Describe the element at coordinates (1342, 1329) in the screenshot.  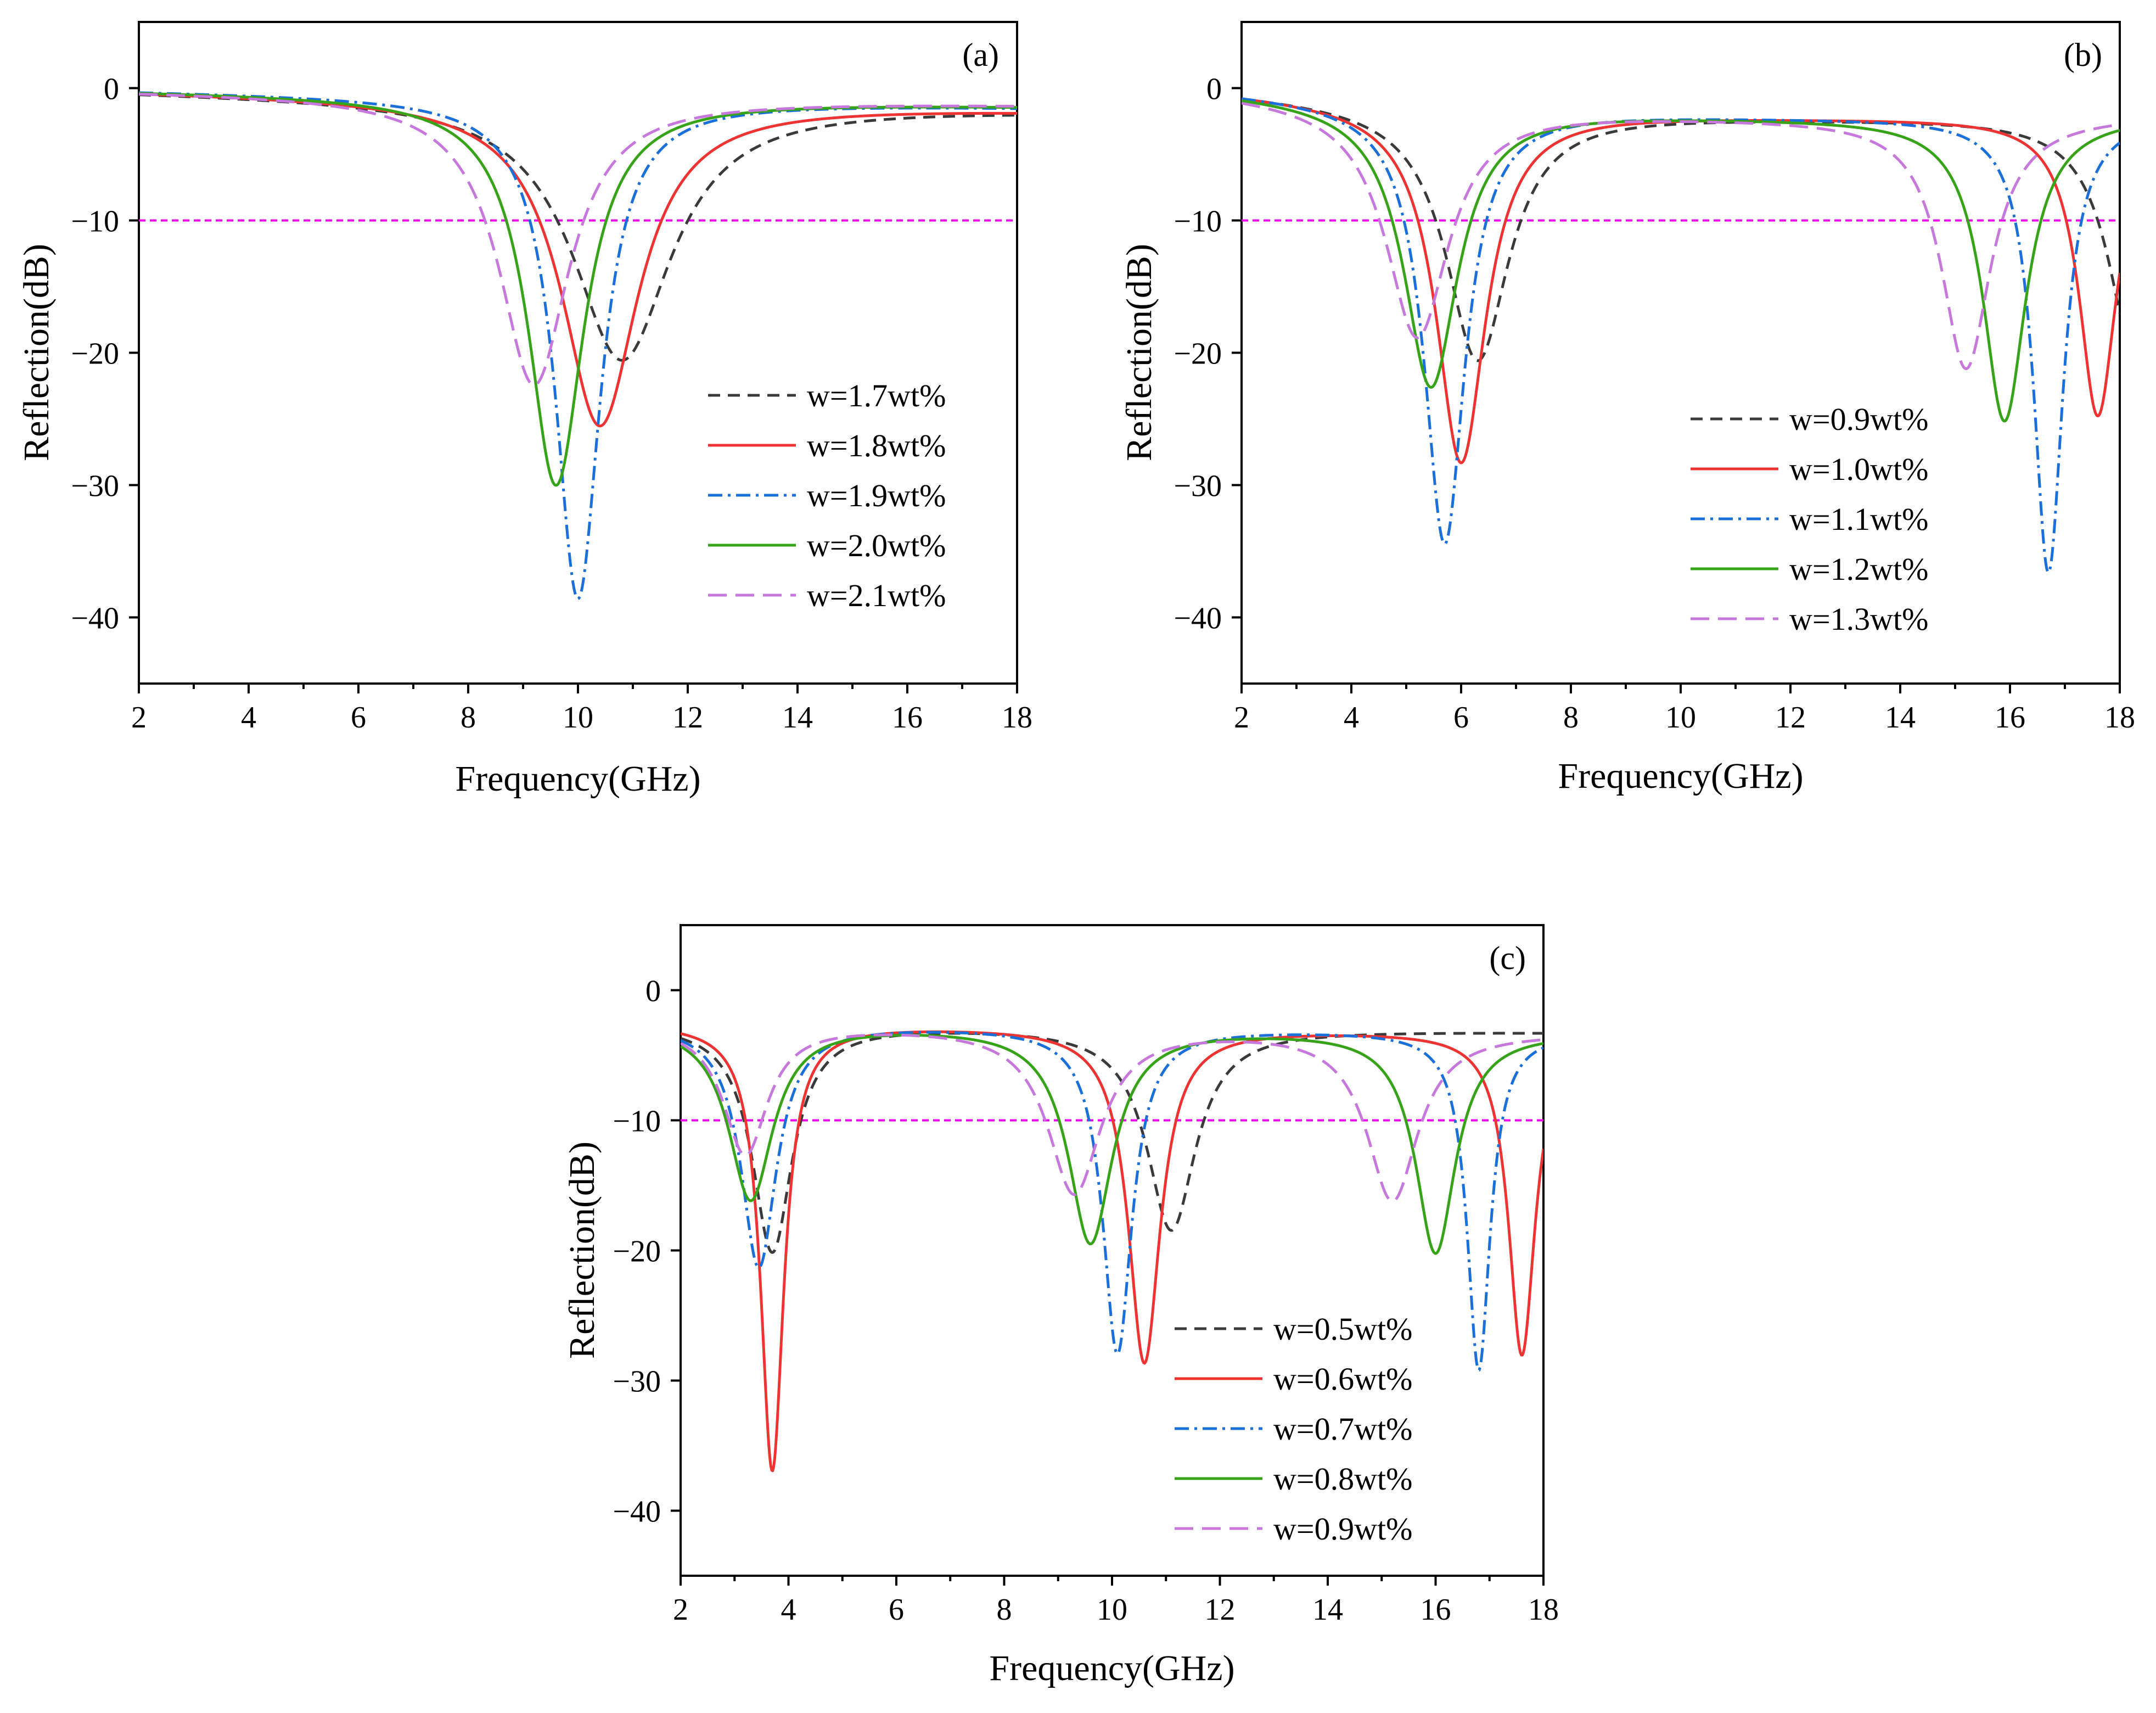
I see `legend-label: w=0.5wt%` at that location.